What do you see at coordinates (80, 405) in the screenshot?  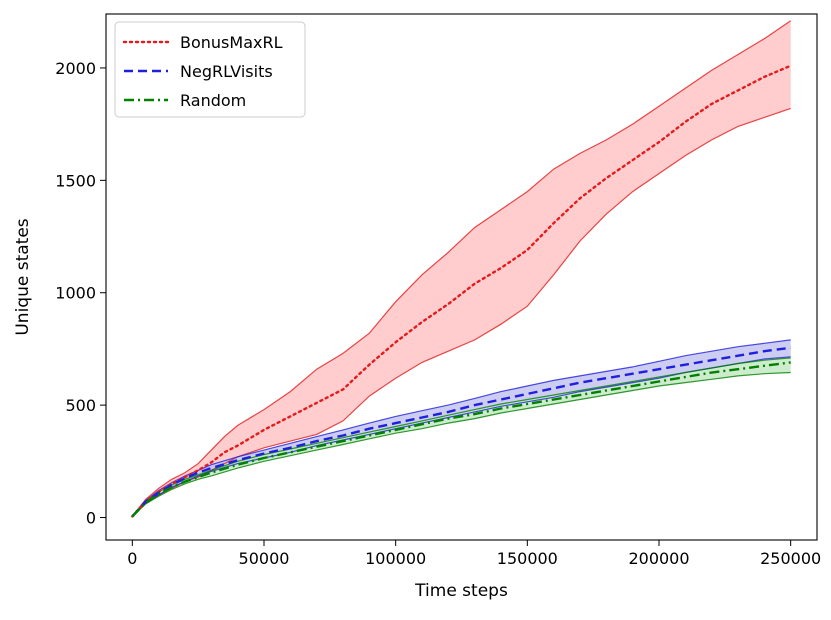 I see `y-tick-label: 500` at bounding box center [80, 405].